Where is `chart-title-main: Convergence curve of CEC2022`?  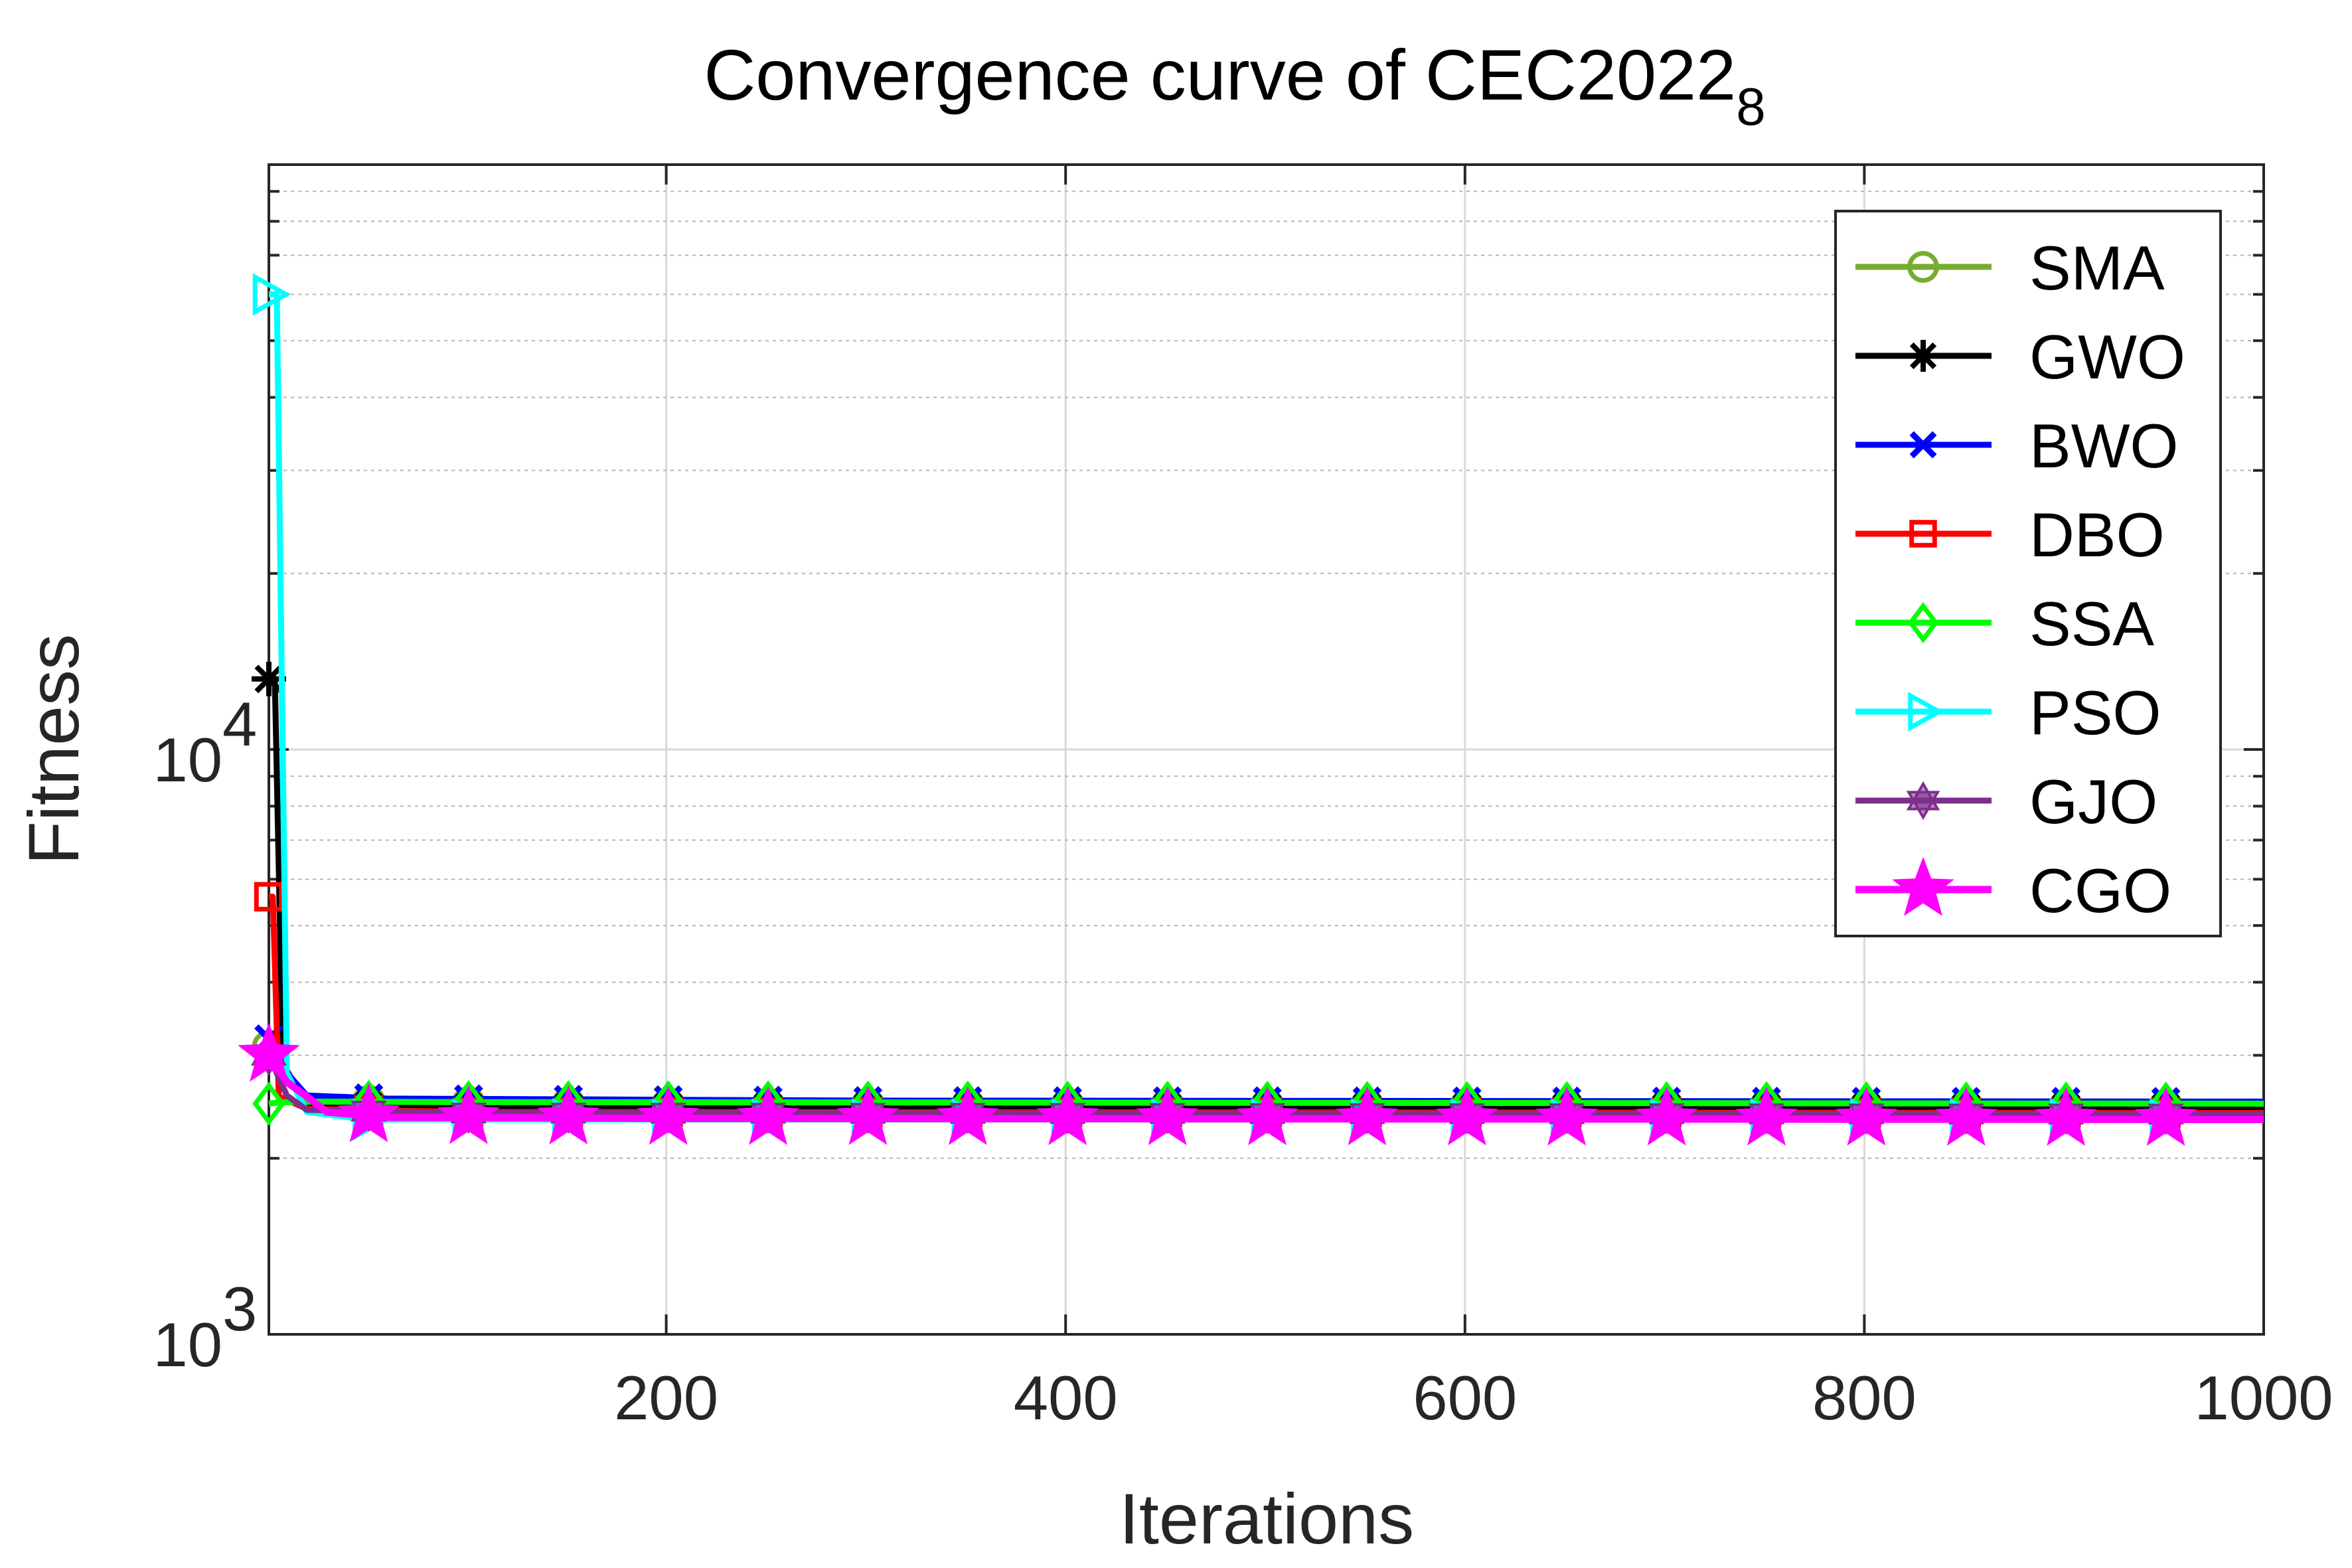
chart-title-main: Convergence curve of CEC2022 is located at coordinates (1220, 75).